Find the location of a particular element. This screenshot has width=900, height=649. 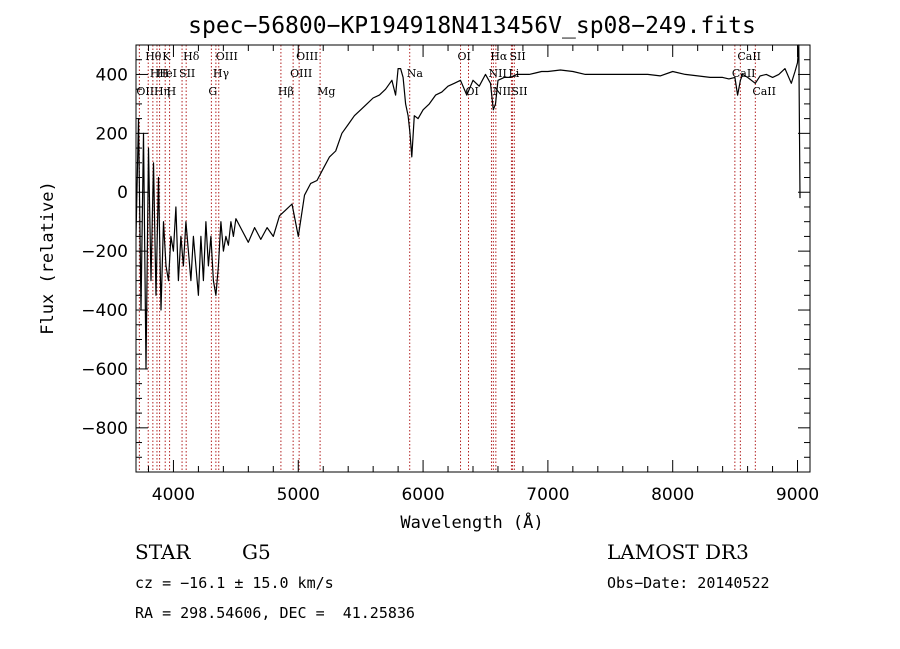

spectral-line-label: Hδ is located at coordinates (191, 56).